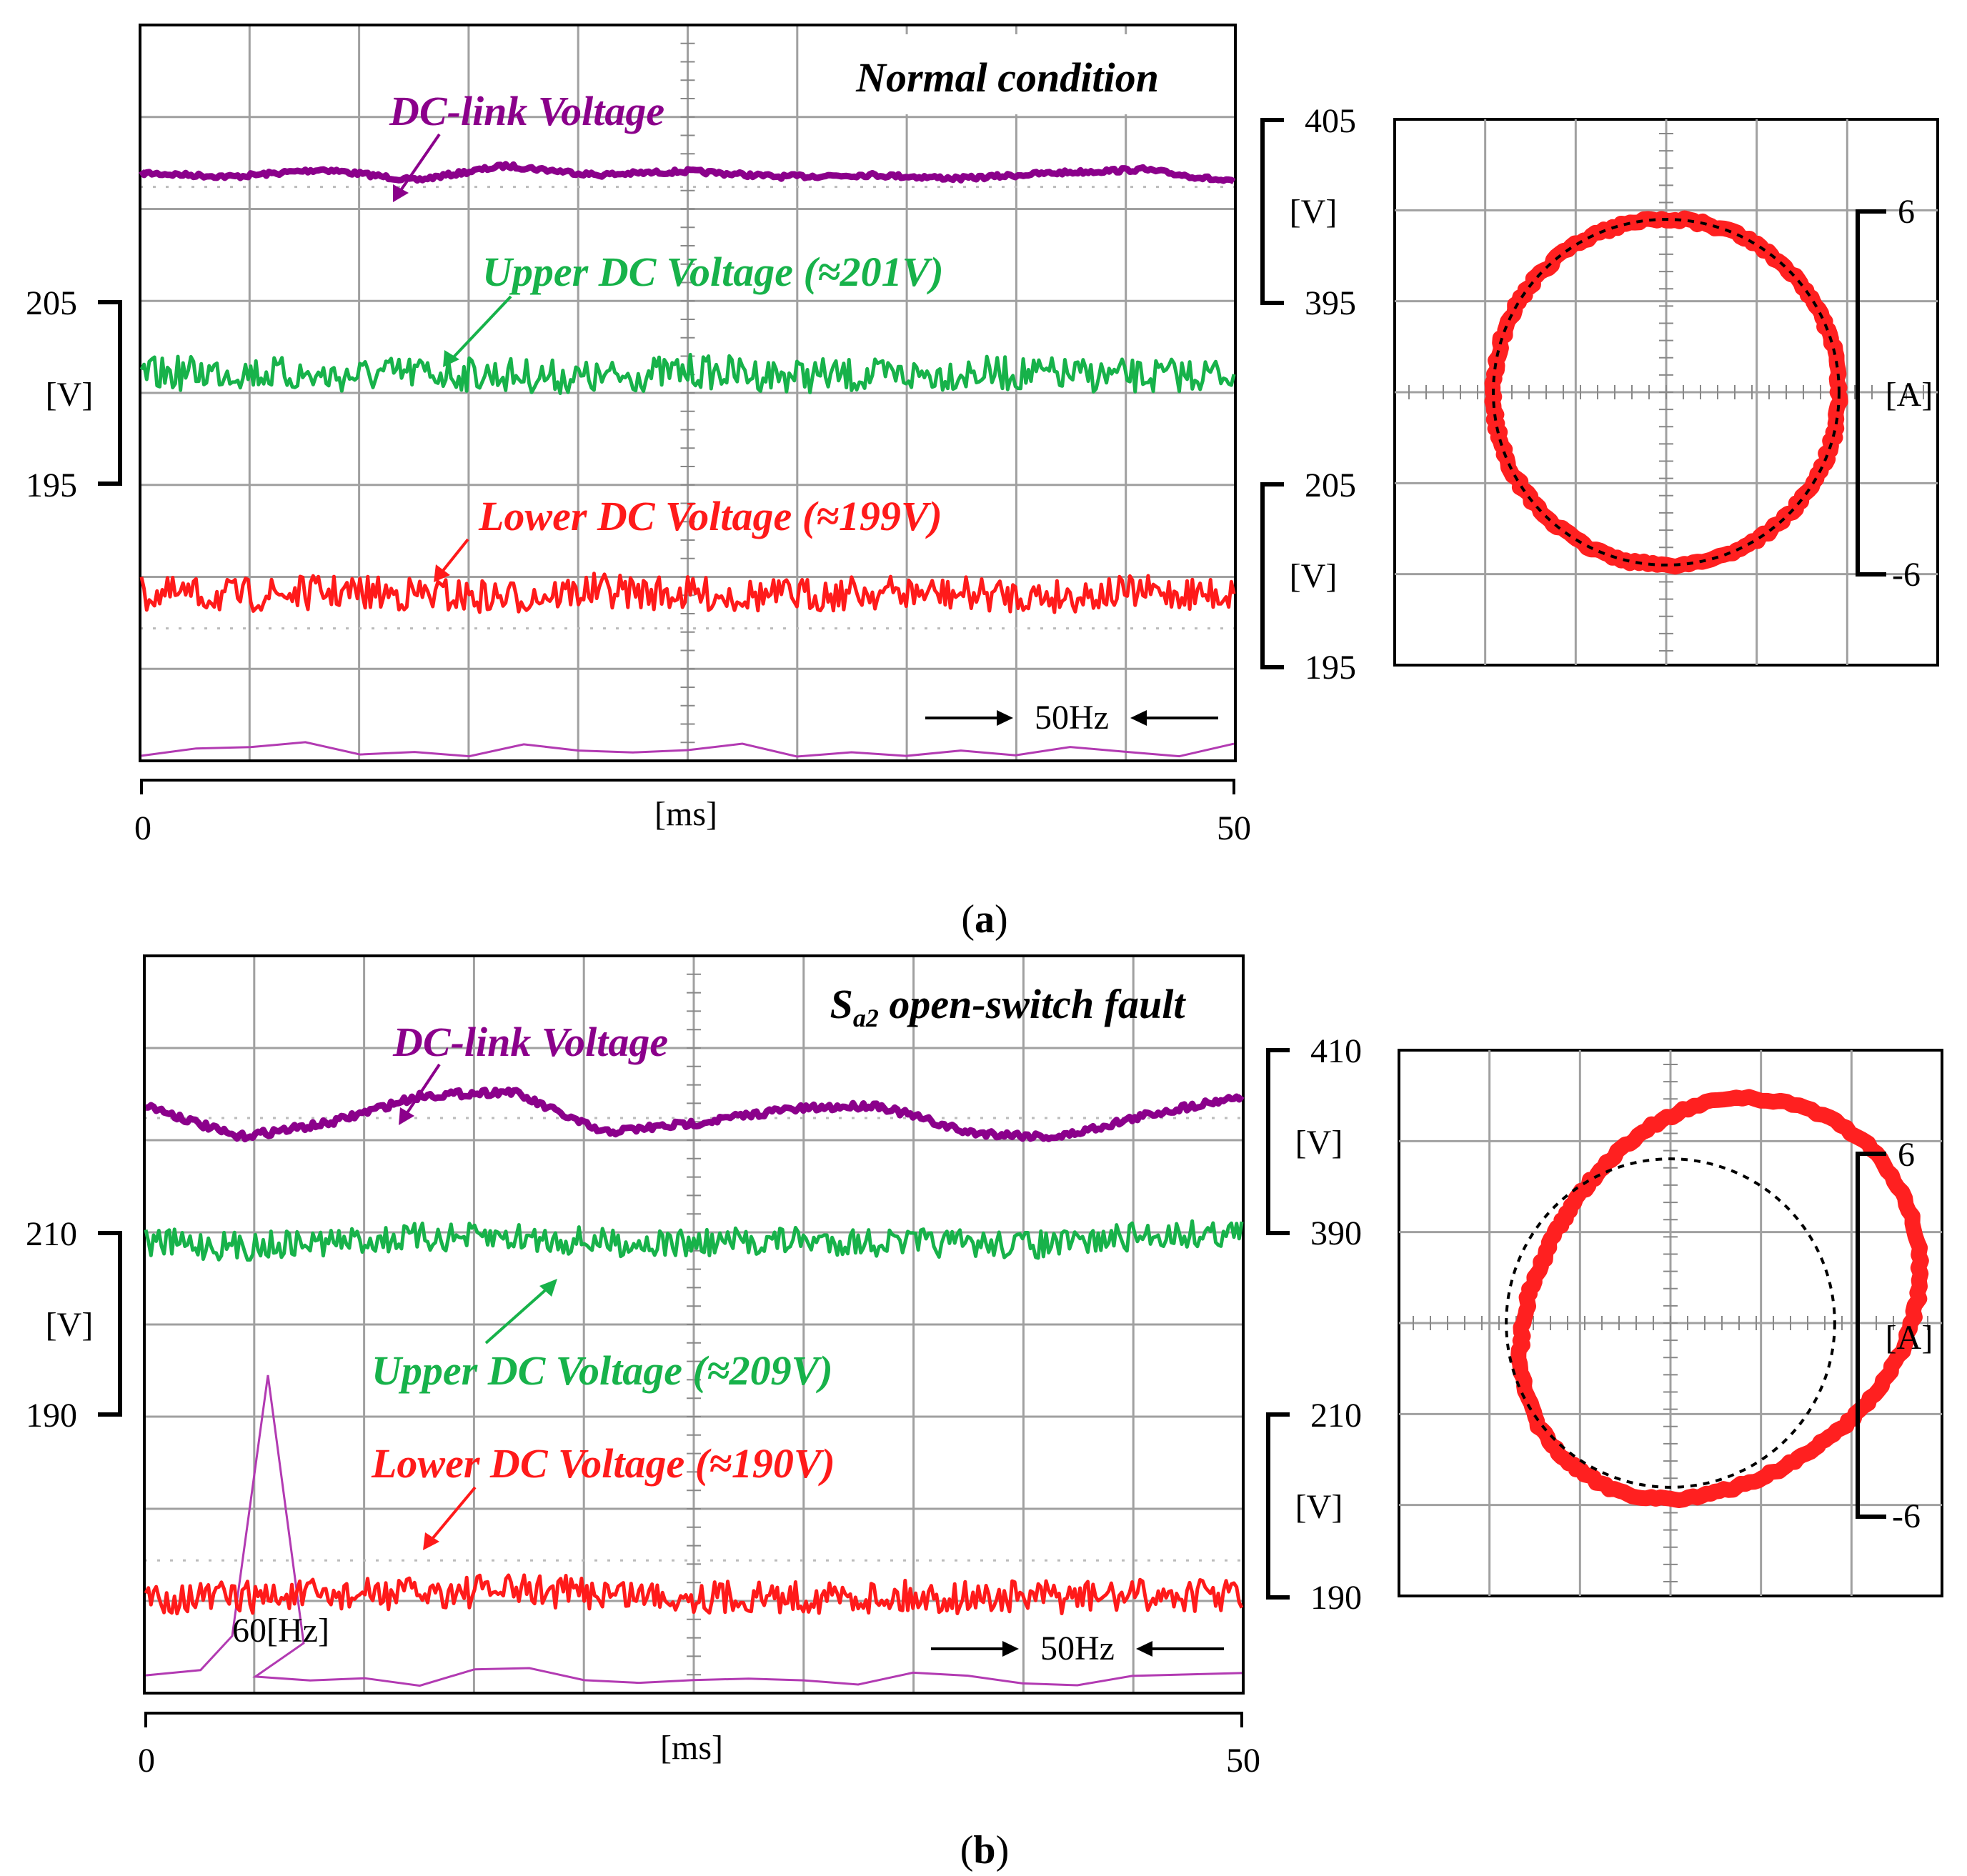 The image size is (1967, 1876). I want to click on panel-a-spectrum-line, so click(688, 749).